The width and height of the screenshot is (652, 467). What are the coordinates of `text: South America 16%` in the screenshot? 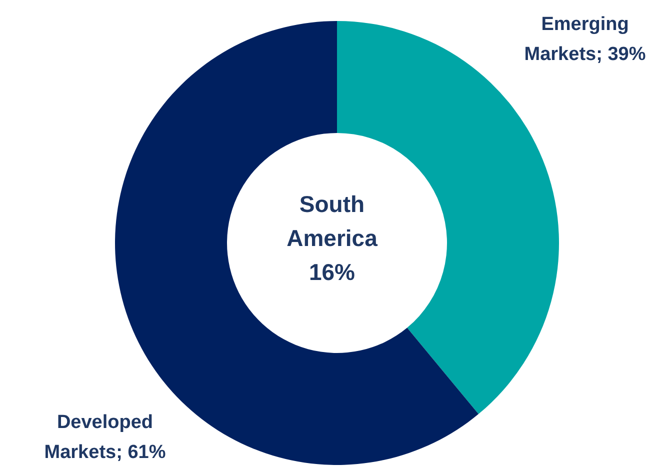 It's located at (332, 238).